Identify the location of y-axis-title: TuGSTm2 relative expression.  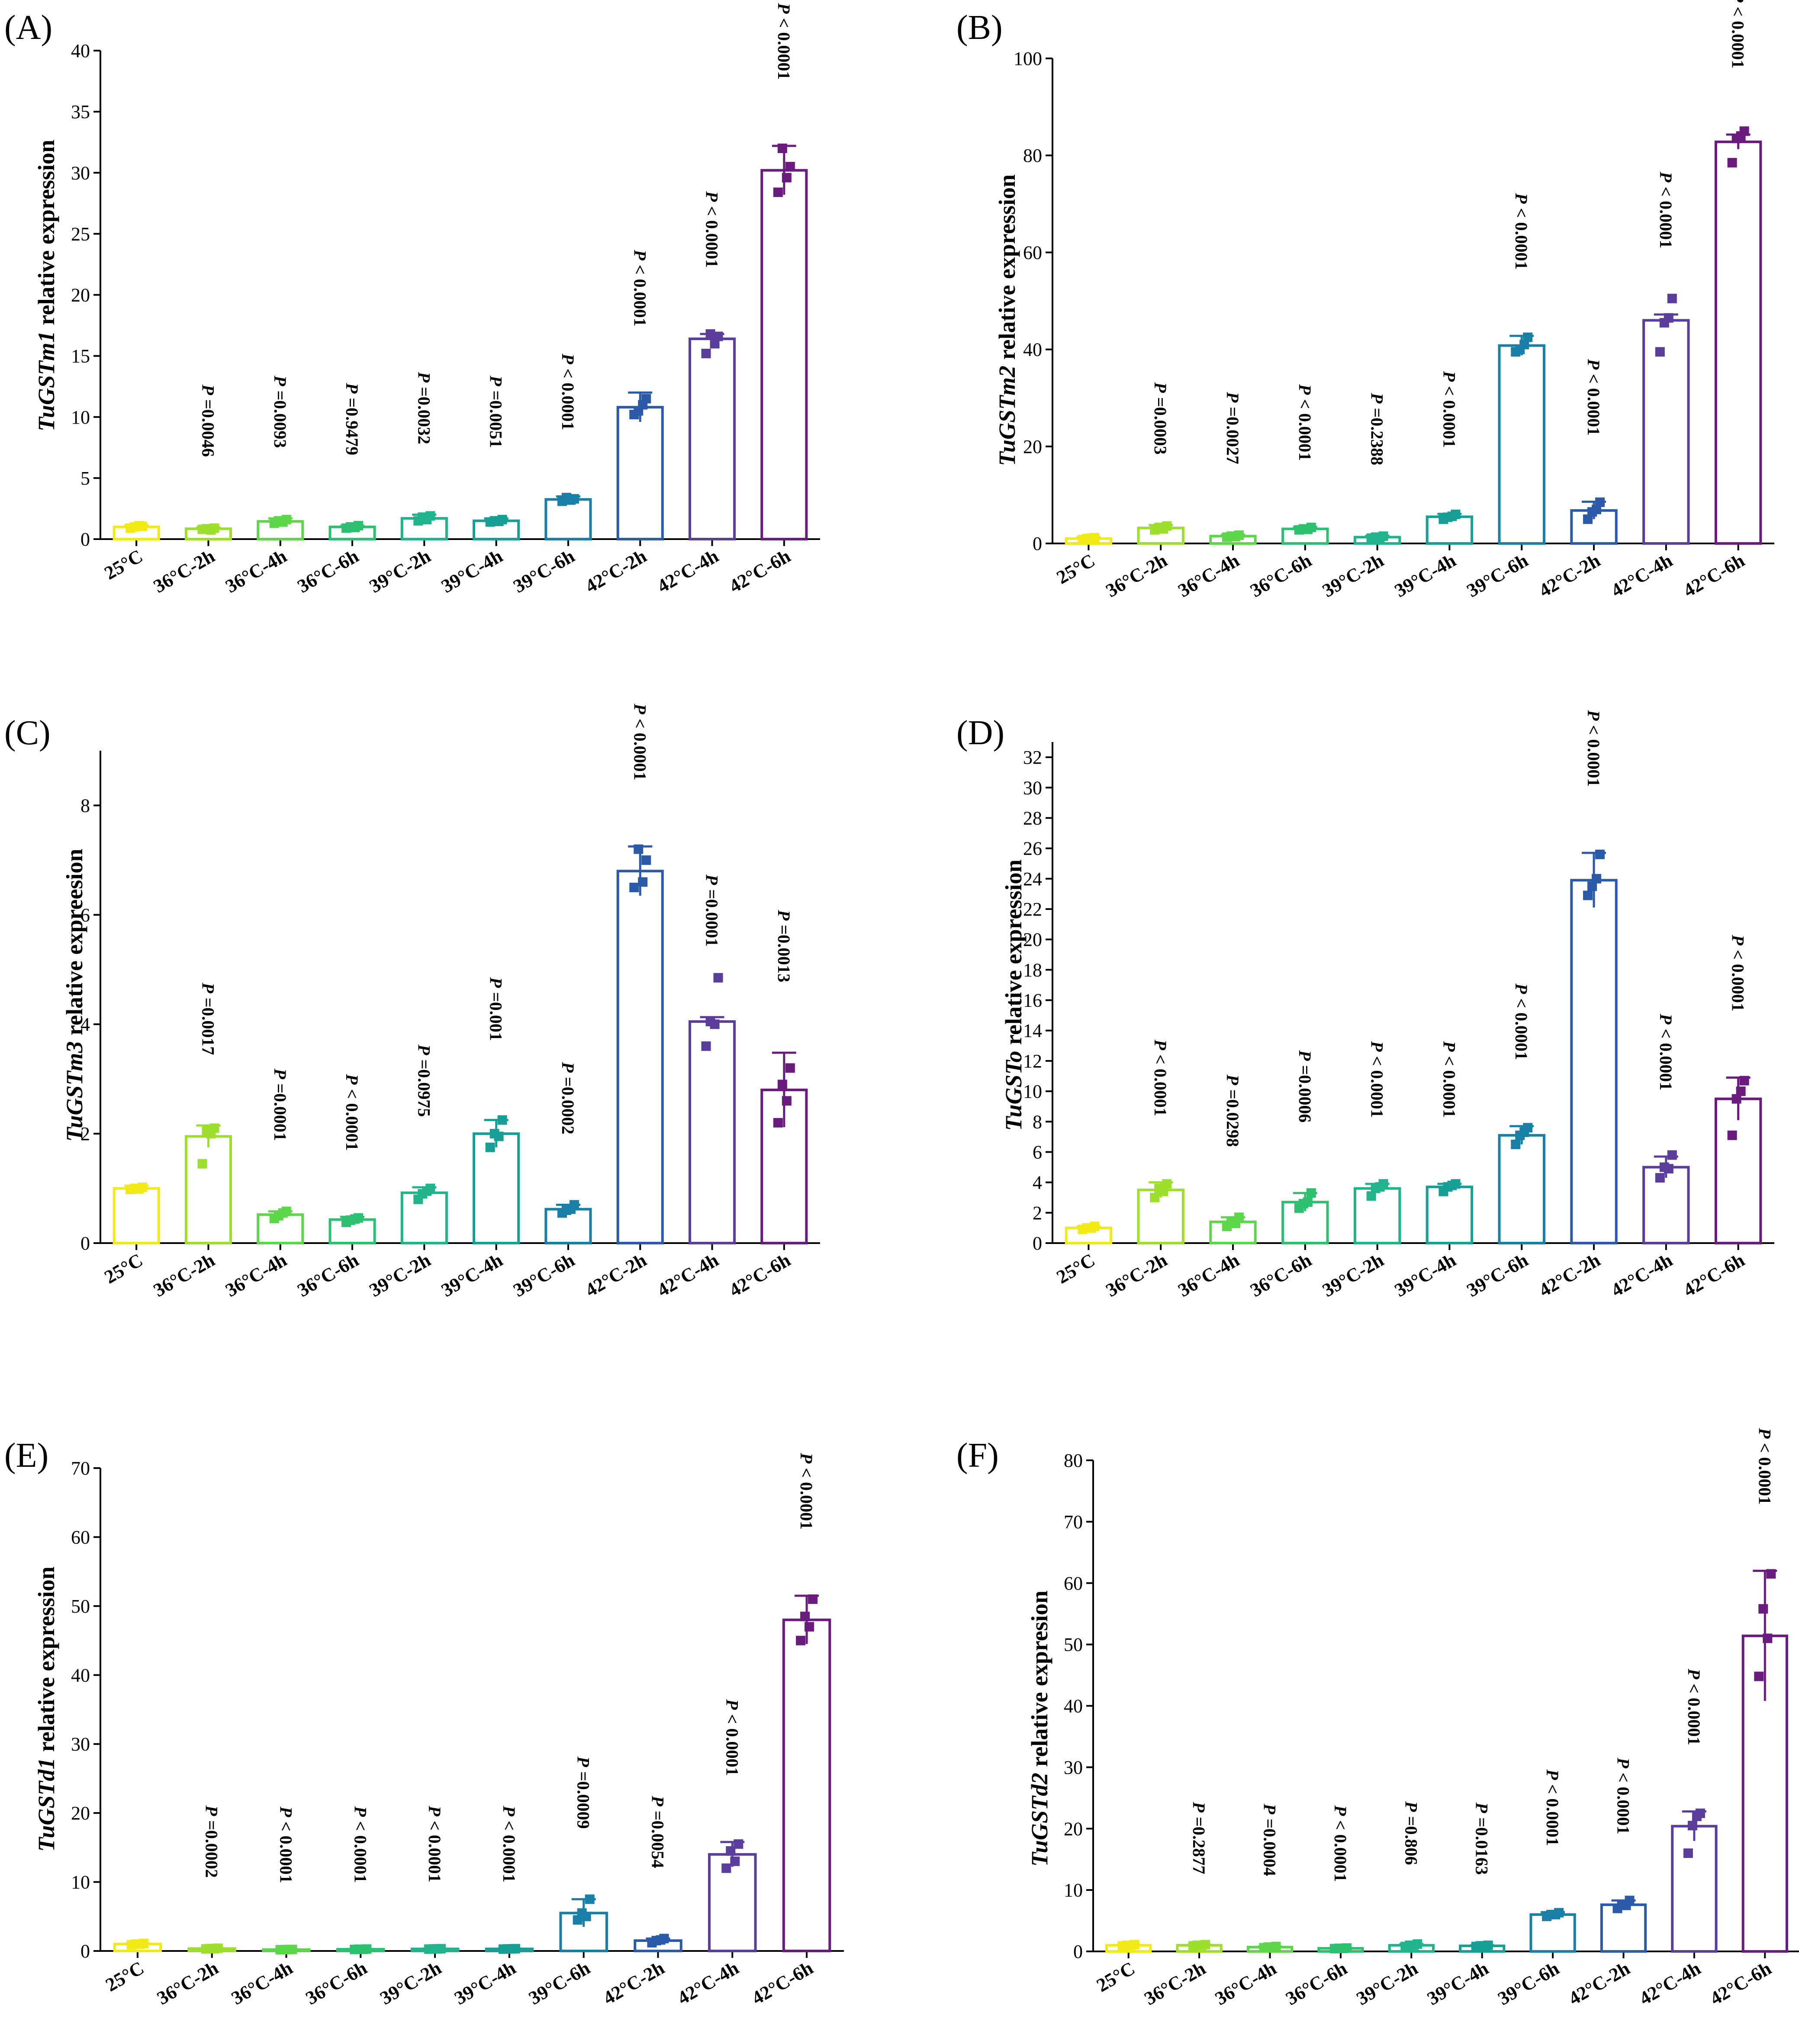
(1007, 320).